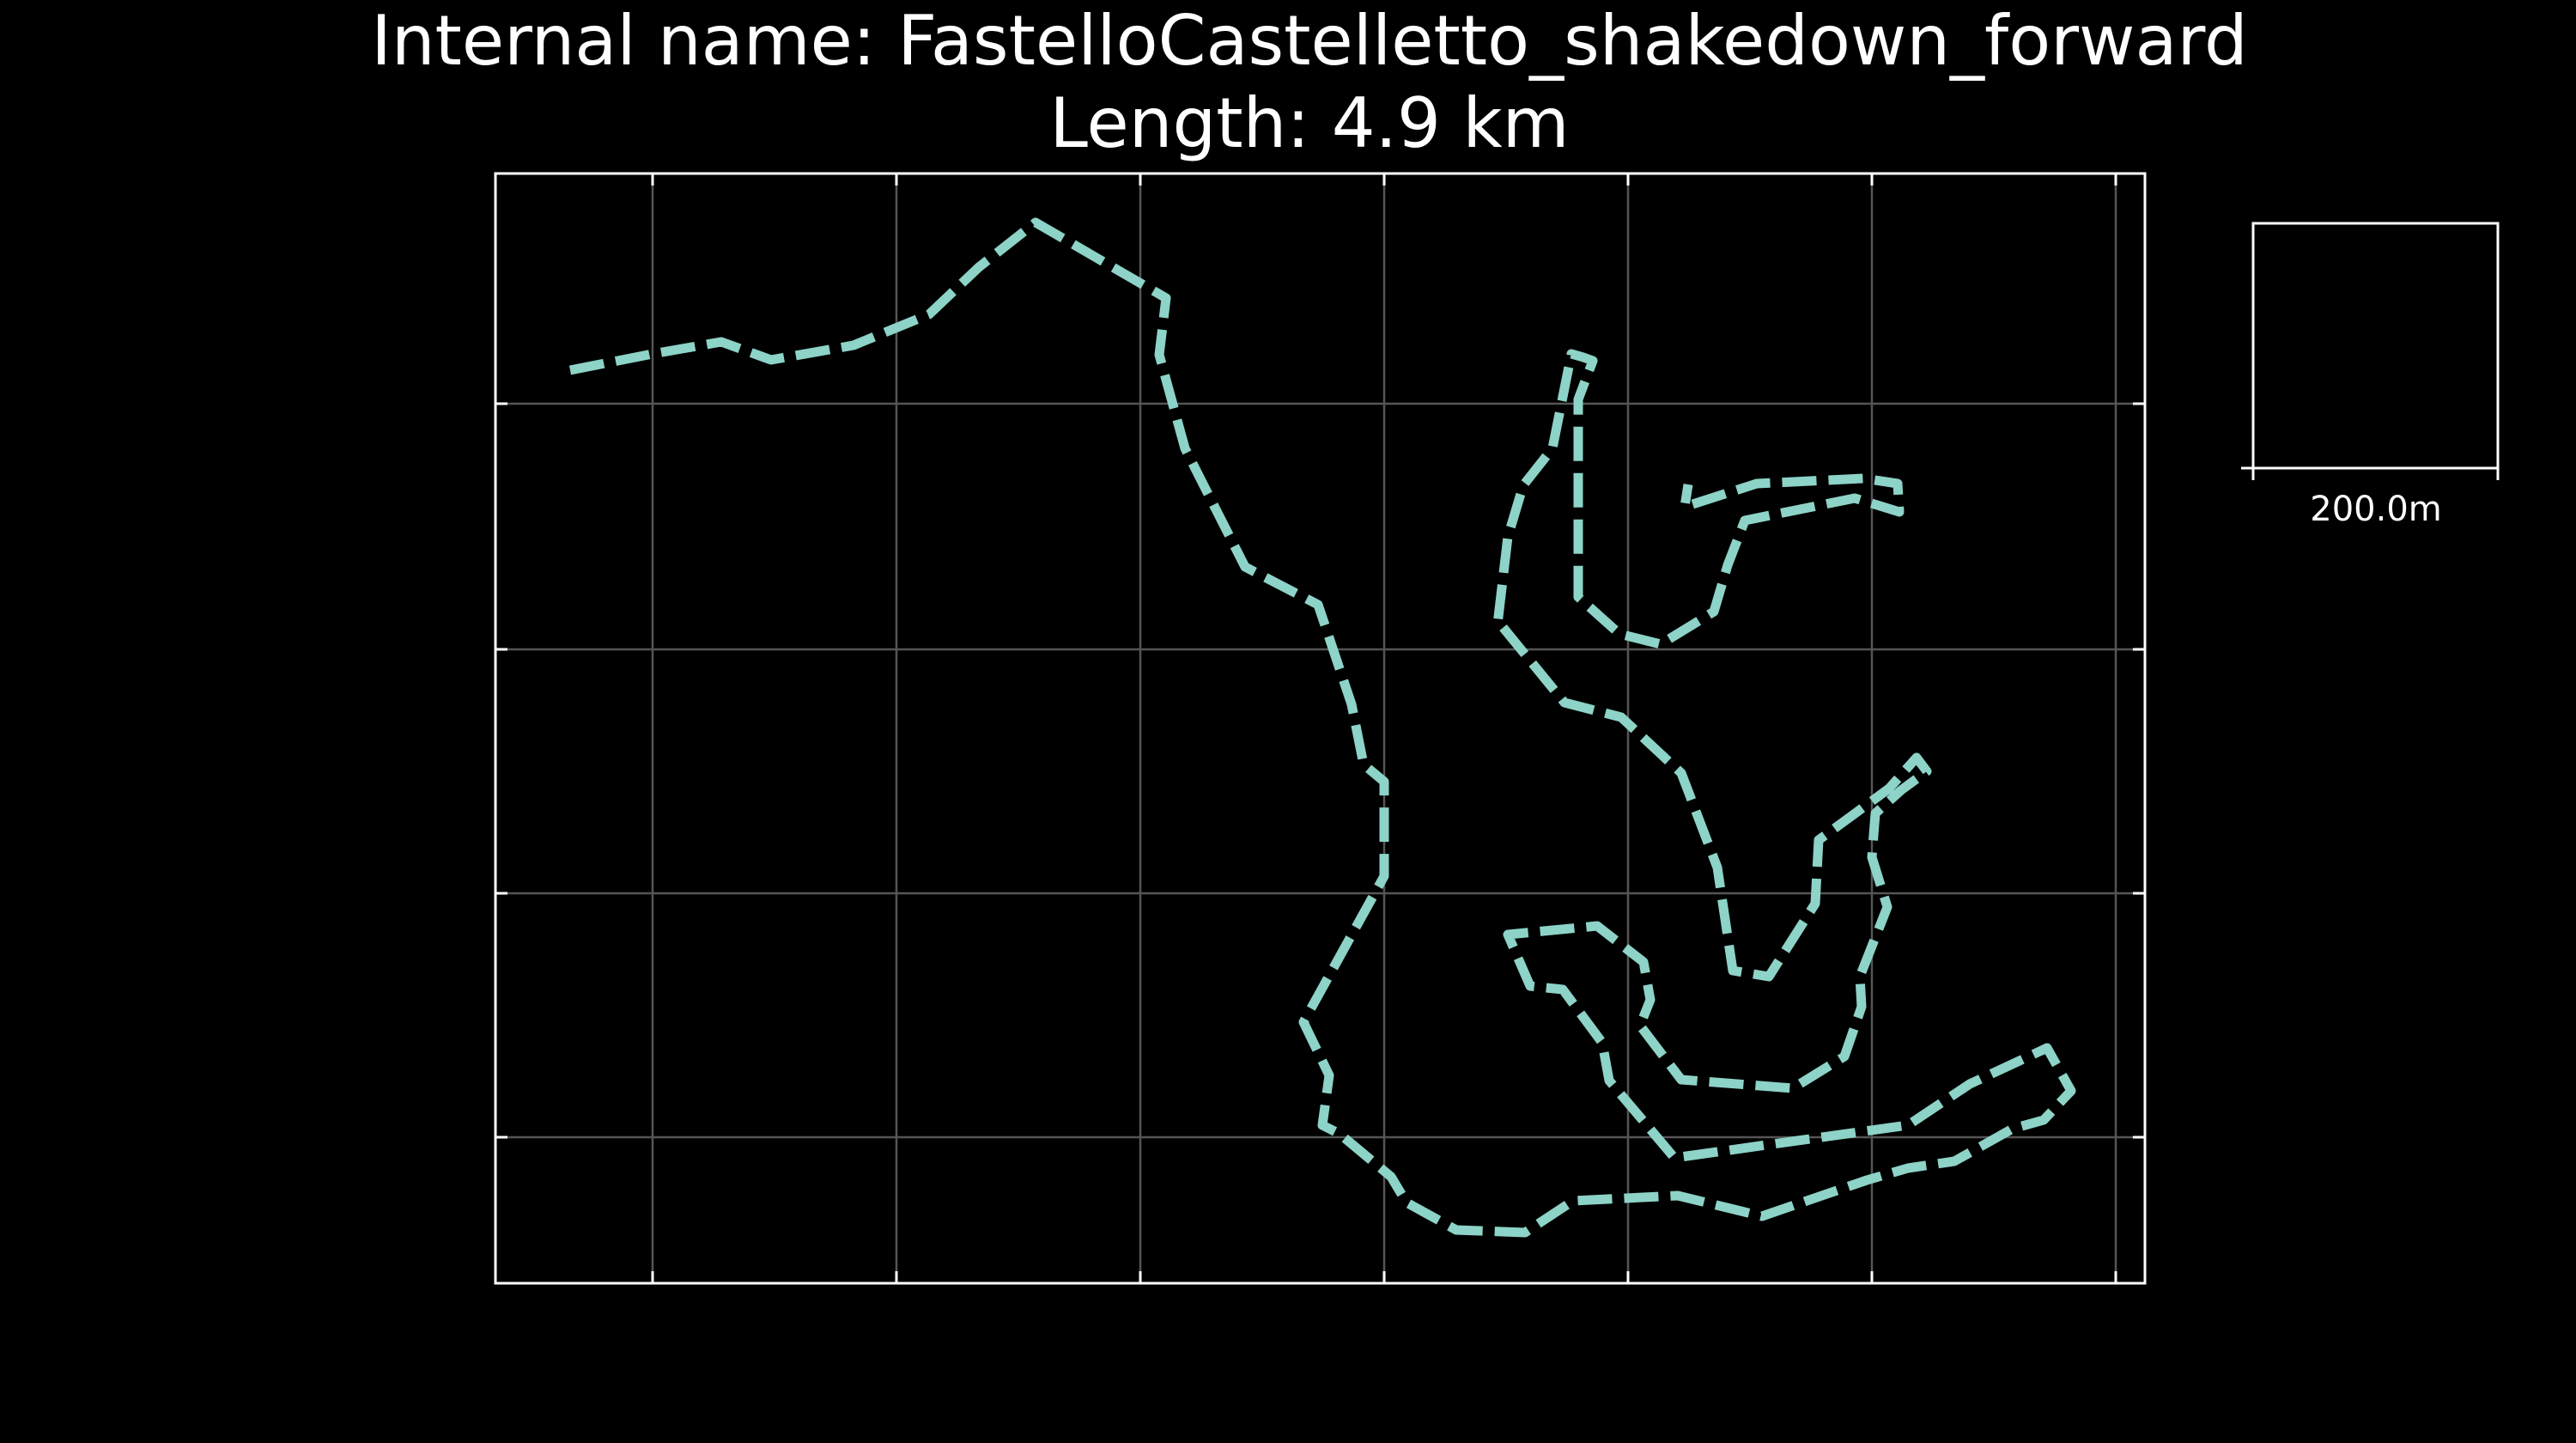 The height and width of the screenshot is (1443, 2576). Describe the element at coordinates (2375, 509) in the screenshot. I see `scale-bar-label: 200.0m` at that location.